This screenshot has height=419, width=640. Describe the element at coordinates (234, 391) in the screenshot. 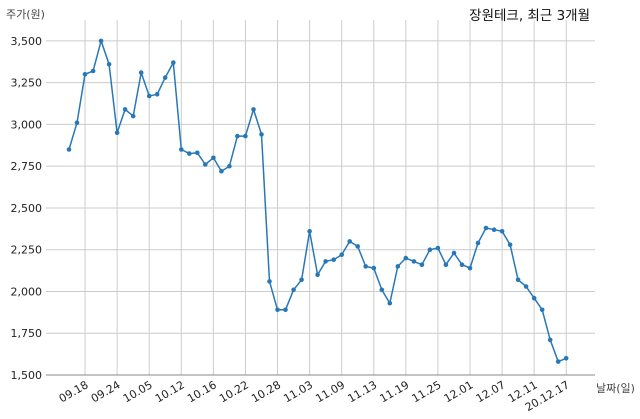

I see `x-tick-label: 10.22` at that location.